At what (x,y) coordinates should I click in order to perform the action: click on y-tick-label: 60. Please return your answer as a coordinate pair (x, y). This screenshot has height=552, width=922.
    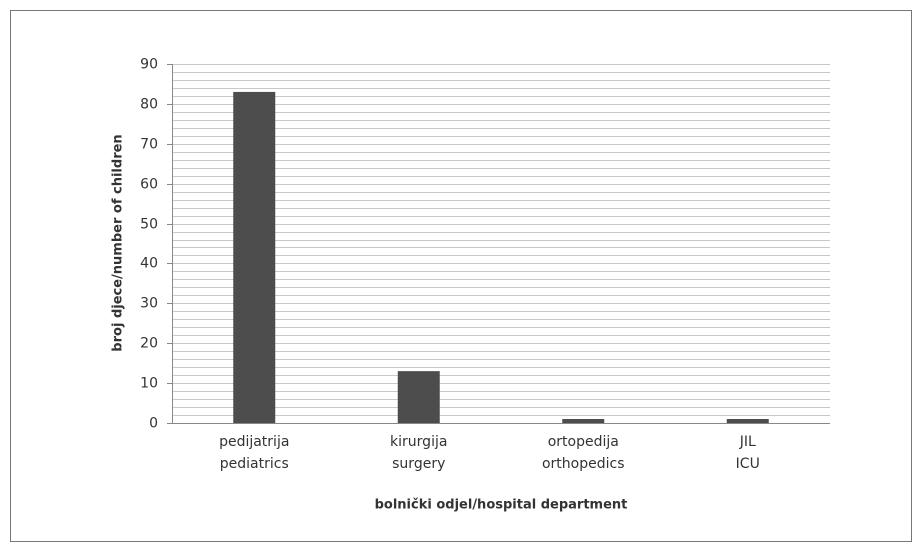
    Looking at the image, I should click on (149, 185).